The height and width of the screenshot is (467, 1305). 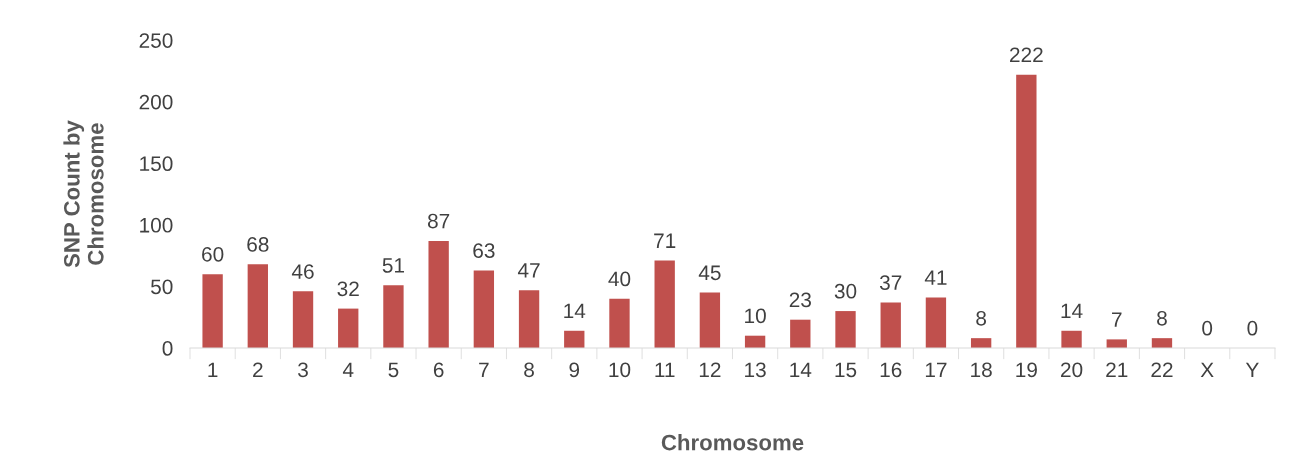 I want to click on x-tick-label: 14, so click(x=801, y=369).